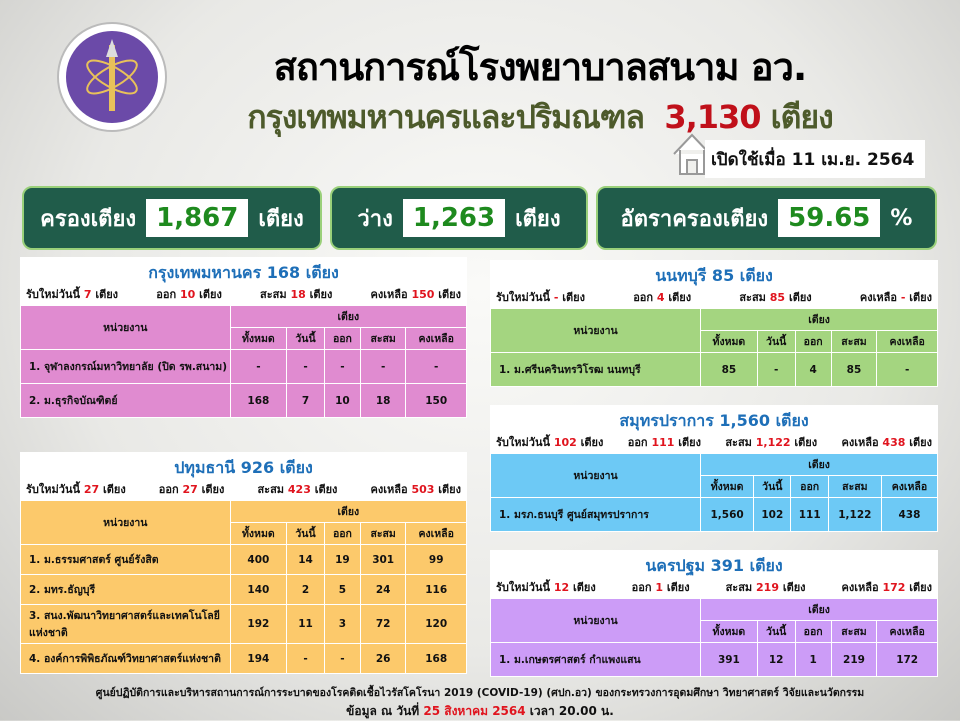 The width and height of the screenshot is (960, 721). Describe the element at coordinates (813, 659) in the screenshot. I see `cell-value: 1` at that location.